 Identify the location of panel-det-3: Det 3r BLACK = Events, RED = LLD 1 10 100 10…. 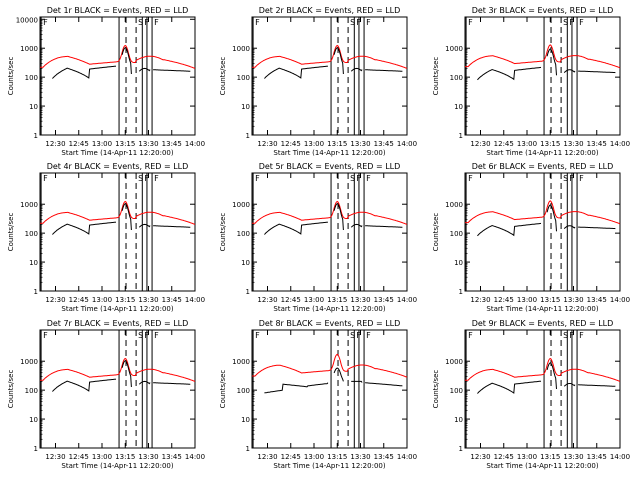
(531, 81).